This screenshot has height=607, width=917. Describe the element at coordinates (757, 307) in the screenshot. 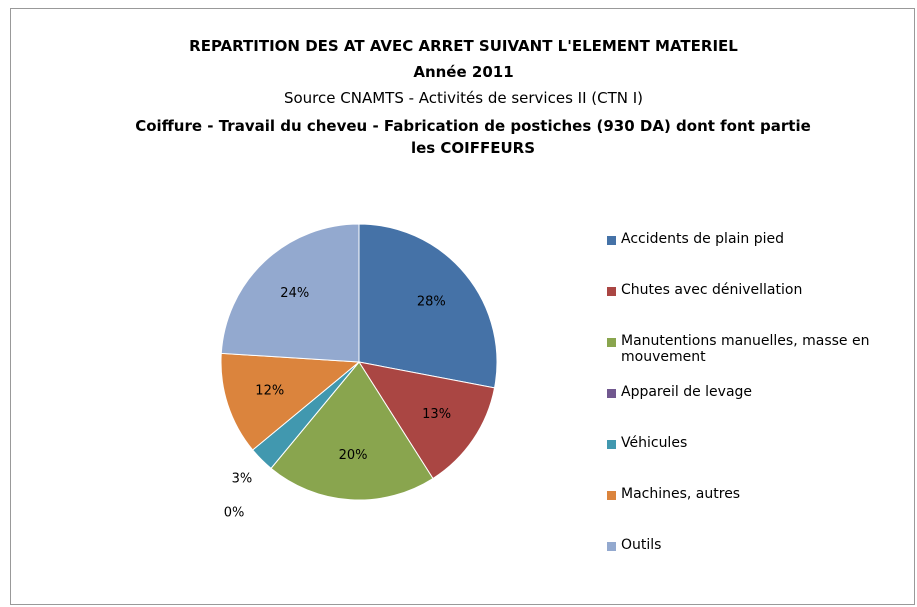

I see `legend-item: Chutes avec dénivellation` at that location.